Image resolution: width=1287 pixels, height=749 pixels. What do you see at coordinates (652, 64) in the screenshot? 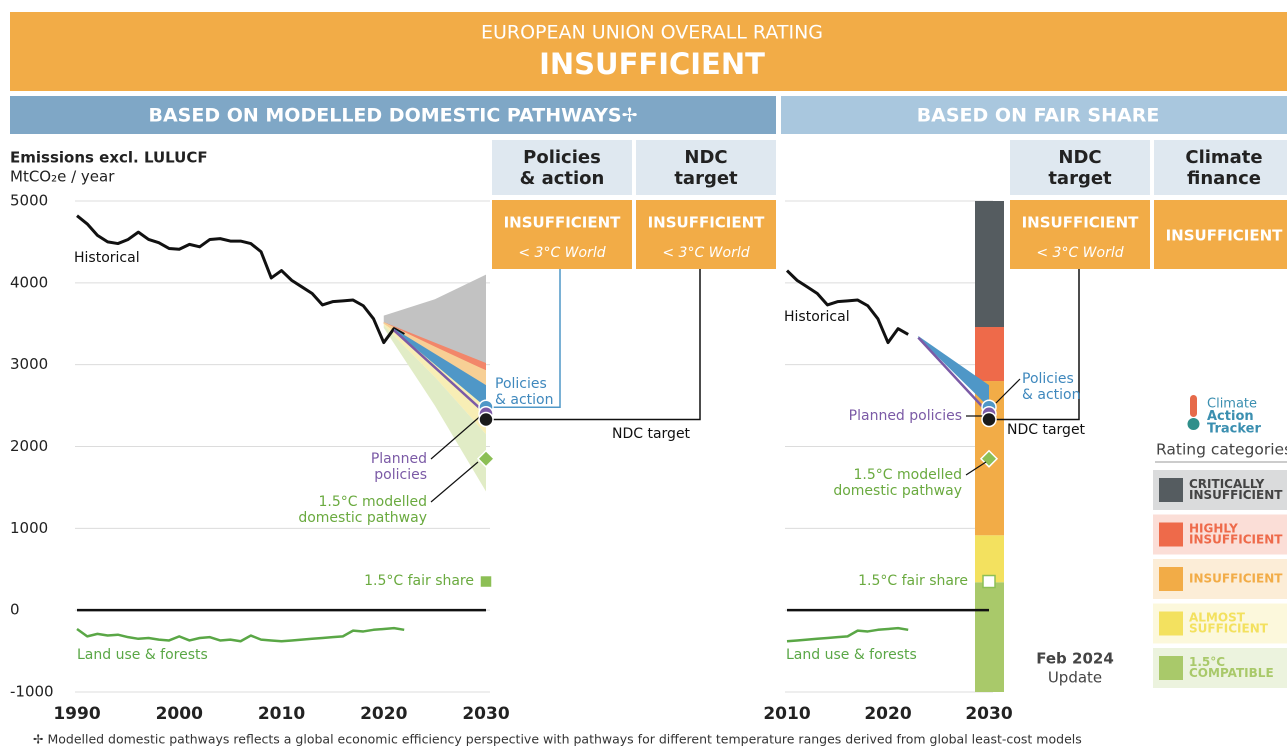
I see `banner-rating: INSUFFICIENT` at bounding box center [652, 64].